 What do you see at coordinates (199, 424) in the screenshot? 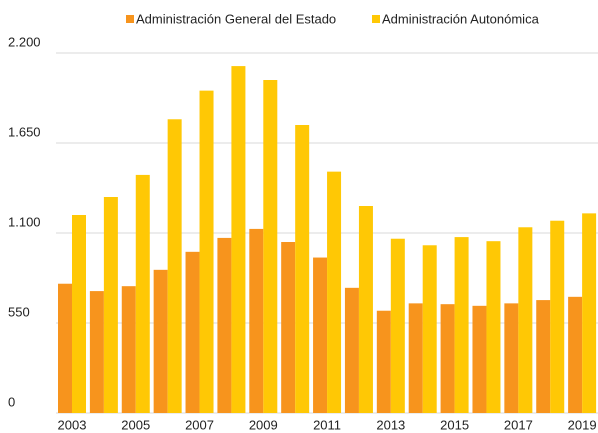
I see `x-tick-label: 2007` at bounding box center [199, 424].